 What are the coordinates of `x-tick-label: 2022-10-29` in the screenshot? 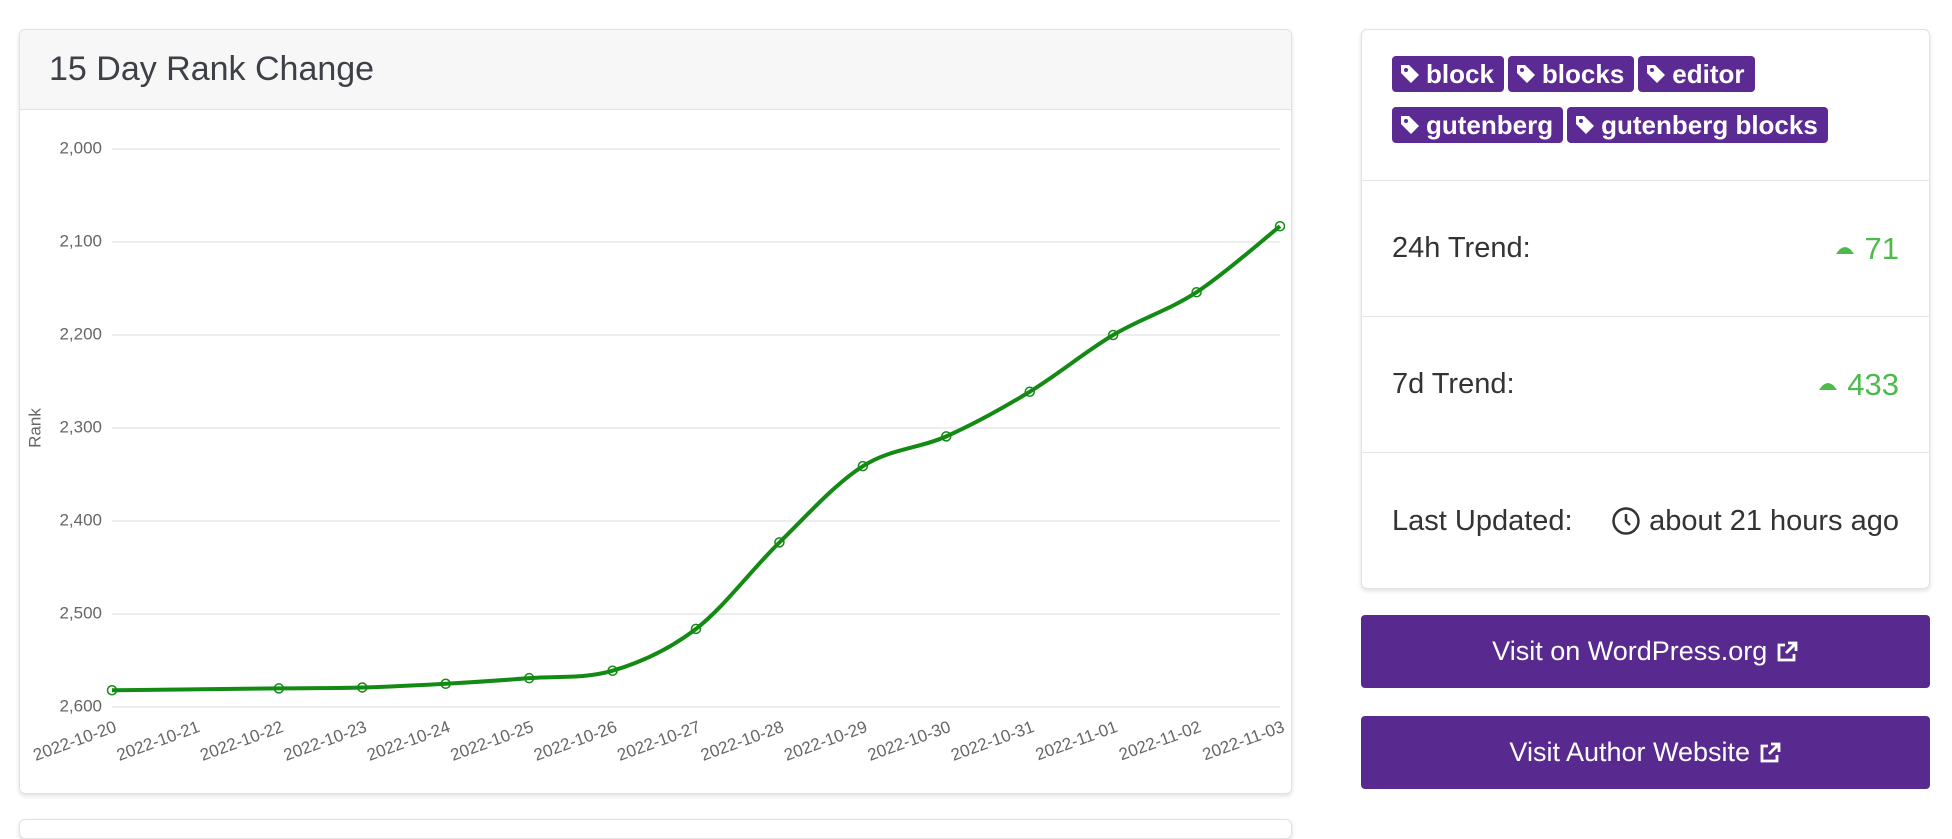 It's located at (826, 741).